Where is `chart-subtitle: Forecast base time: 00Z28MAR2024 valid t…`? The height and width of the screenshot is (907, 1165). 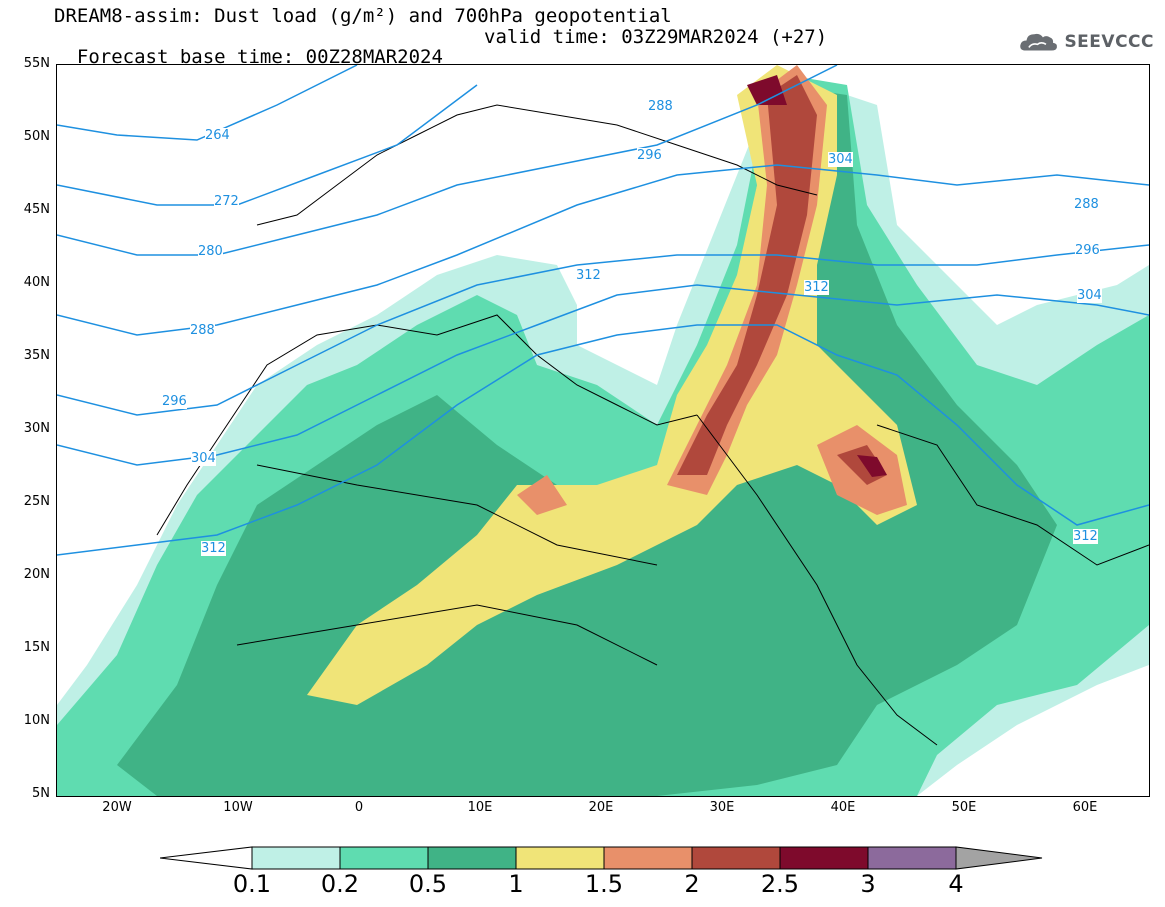
chart-subtitle: Forecast base time: 00Z28MAR2024 valid t… is located at coordinates (440, 57).